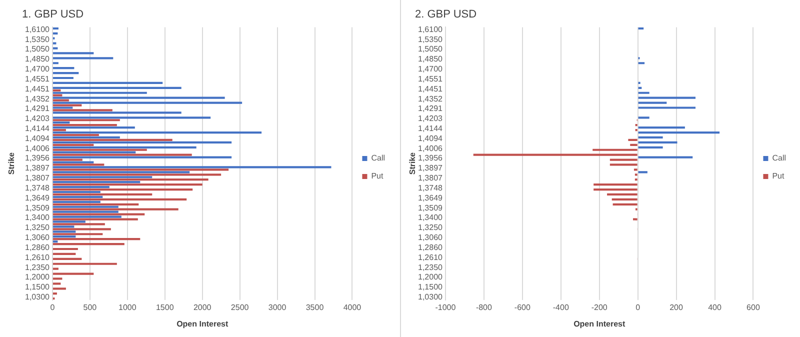 The image size is (800, 337). I want to click on x-tick-label: -1000, so click(445, 307).